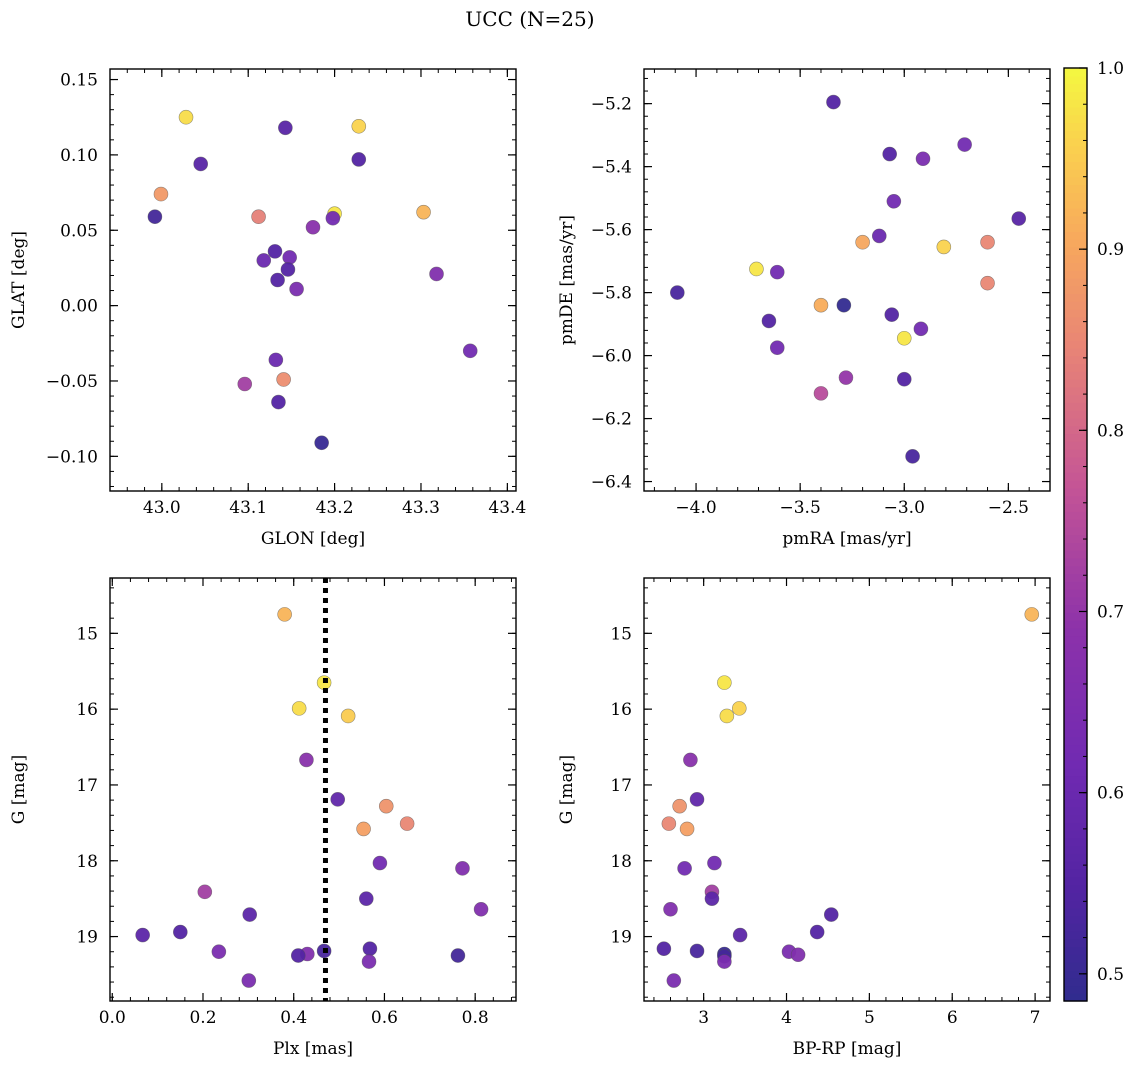  I want to click on x-tick-label: 5, so click(869, 1018).